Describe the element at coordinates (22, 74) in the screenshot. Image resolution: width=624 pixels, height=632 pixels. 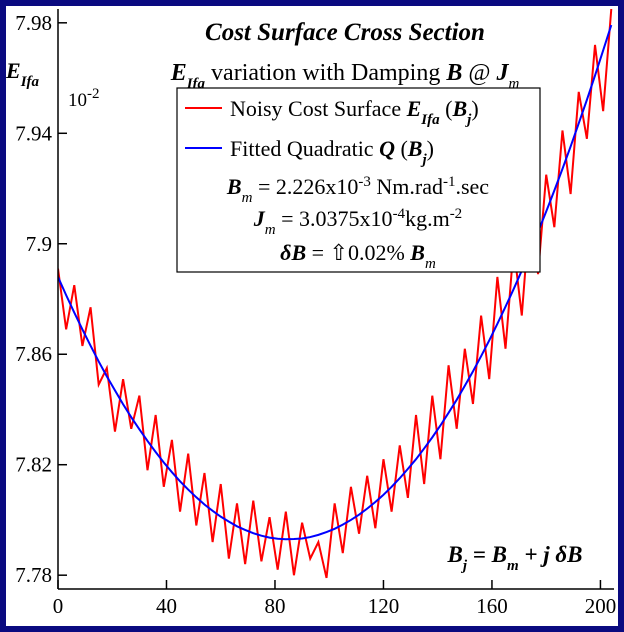
I see `y-axis-title: EIfa` at that location.